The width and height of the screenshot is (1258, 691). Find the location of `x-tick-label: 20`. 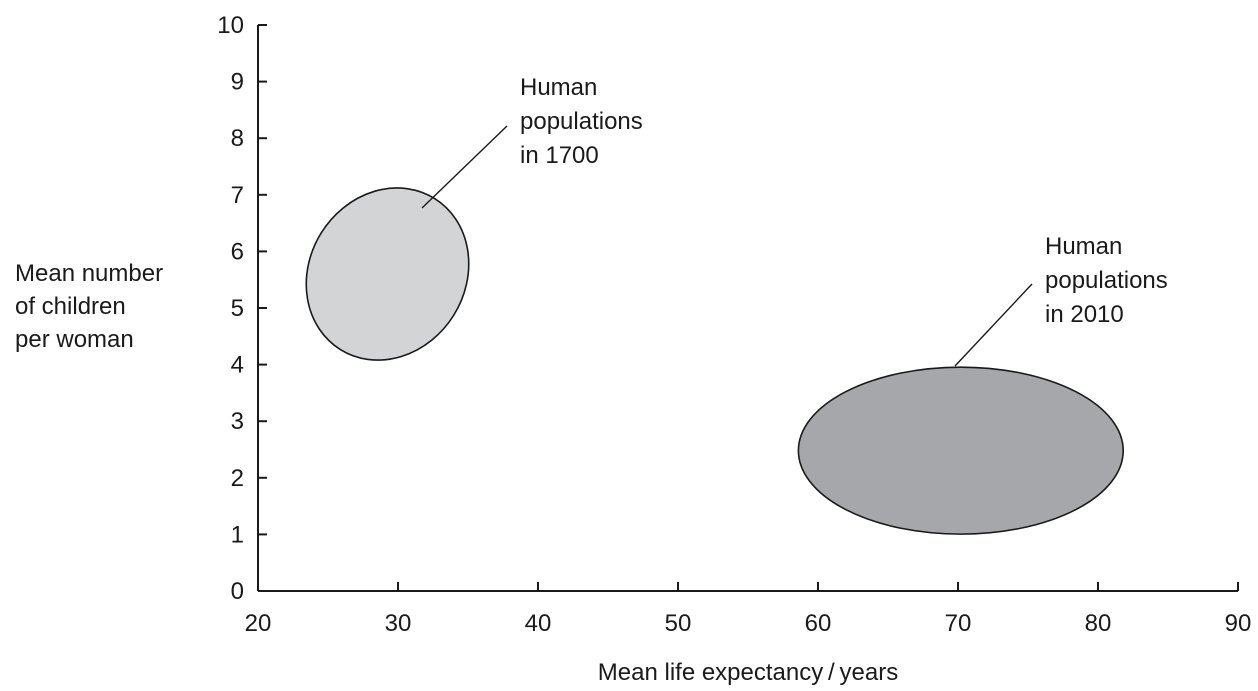

x-tick-label: 20 is located at coordinates (258, 623).